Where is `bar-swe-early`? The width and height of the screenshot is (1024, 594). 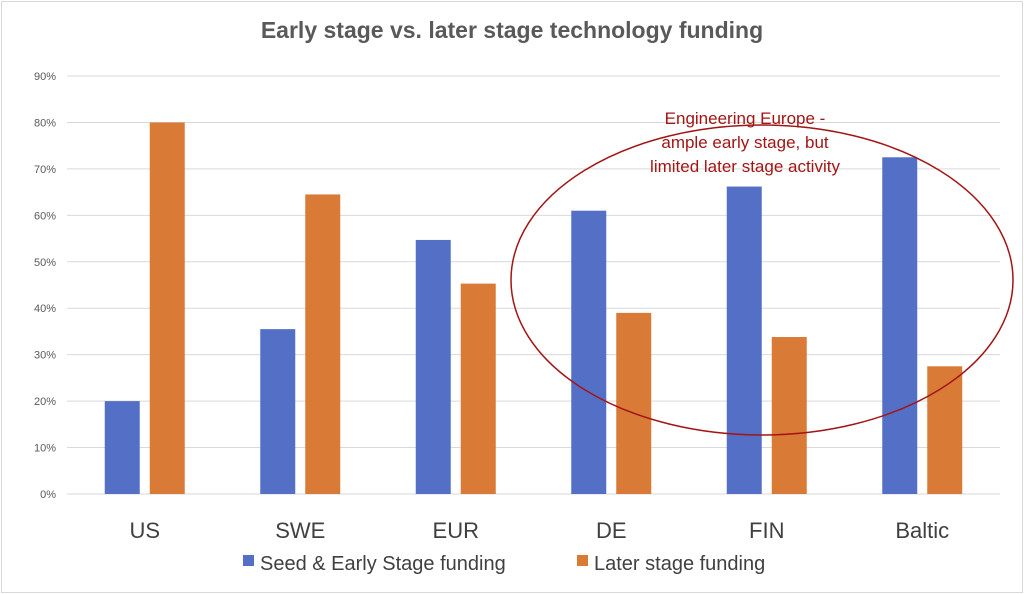
bar-swe-early is located at coordinates (278, 411).